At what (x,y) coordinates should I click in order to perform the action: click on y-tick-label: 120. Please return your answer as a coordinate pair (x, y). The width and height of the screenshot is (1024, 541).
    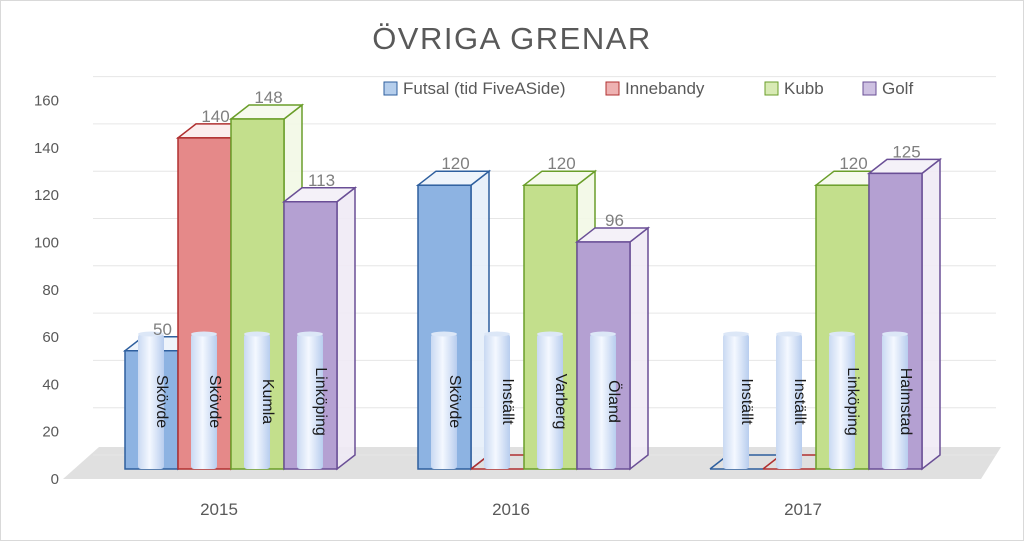
    Looking at the image, I should click on (46, 195).